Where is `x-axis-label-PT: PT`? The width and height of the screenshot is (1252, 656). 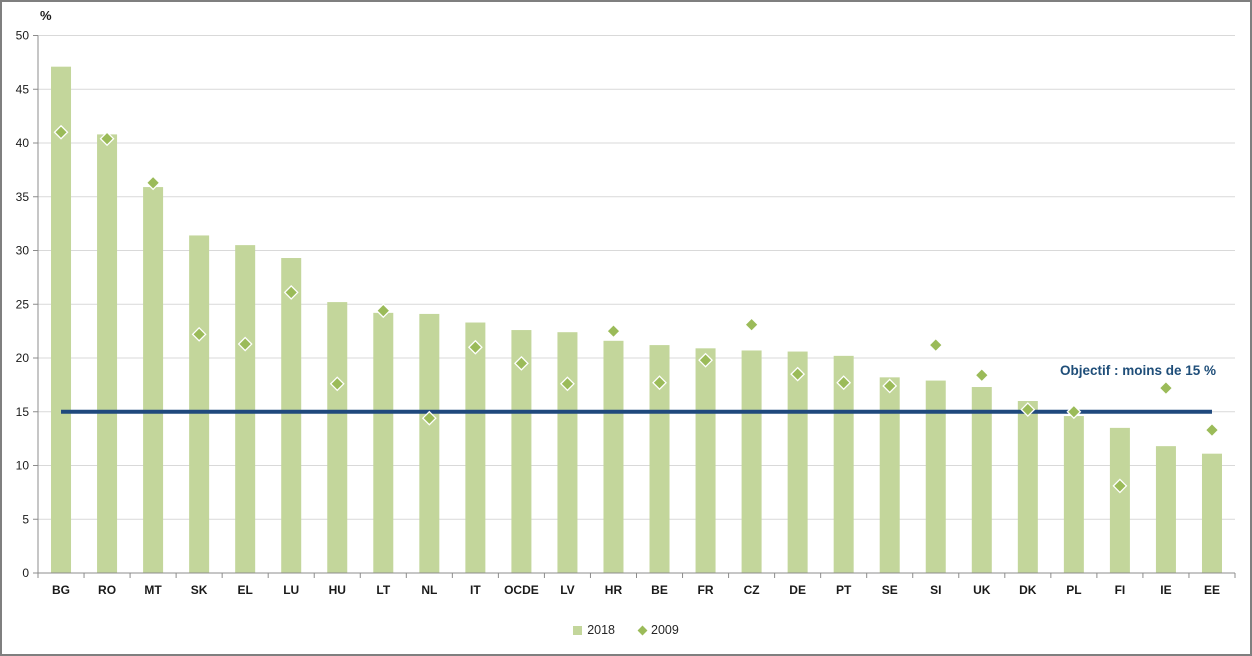 x-axis-label-PT: PT is located at coordinates (844, 590).